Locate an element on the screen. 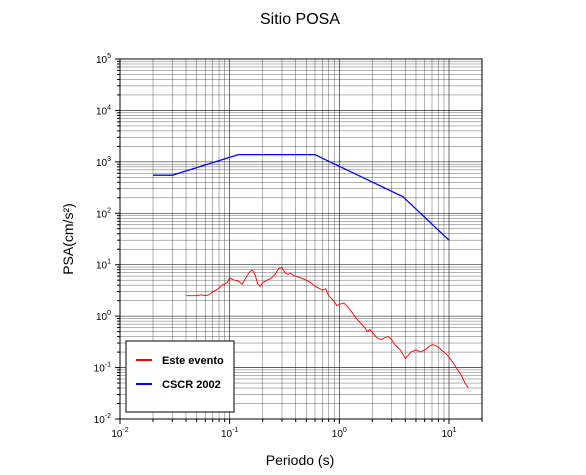 The height and width of the screenshot is (475, 586). x-tick-labels: 10⁻² 10⁻¹ 10⁰ 10¹ is located at coordinates (283, 433).